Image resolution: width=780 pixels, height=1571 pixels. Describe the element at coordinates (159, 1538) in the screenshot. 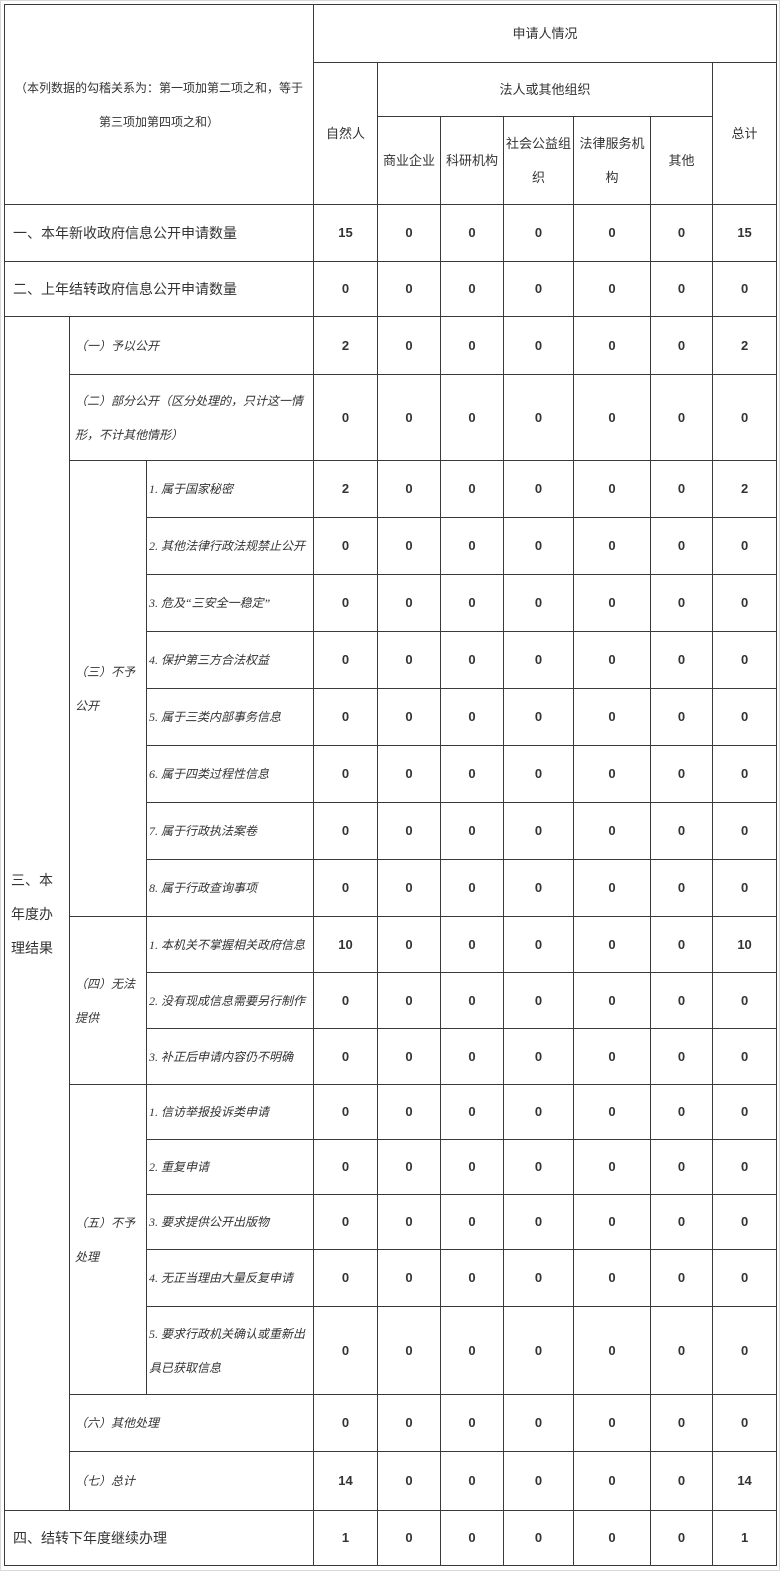

I see `row-label-carry-to-next-year: 四、结转下年度继续办理` at that location.